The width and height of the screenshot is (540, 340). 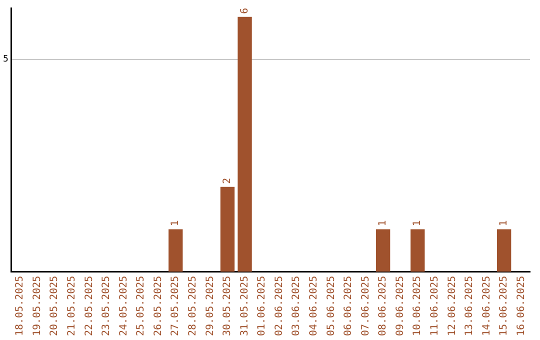 What do you see at coordinates (89, 306) in the screenshot?
I see `x-tick-label: 22.05.2025` at bounding box center [89, 306].